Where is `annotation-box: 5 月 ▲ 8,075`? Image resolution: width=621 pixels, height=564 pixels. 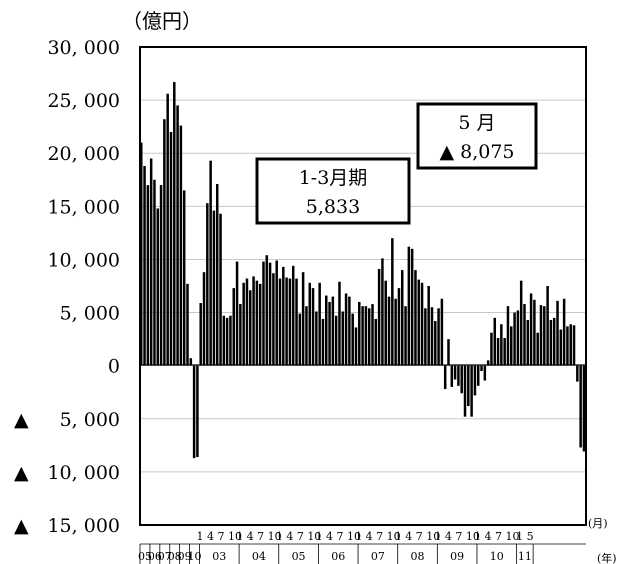
annotation-box: 5 月 ▲ 8,075 is located at coordinates (477, 136).